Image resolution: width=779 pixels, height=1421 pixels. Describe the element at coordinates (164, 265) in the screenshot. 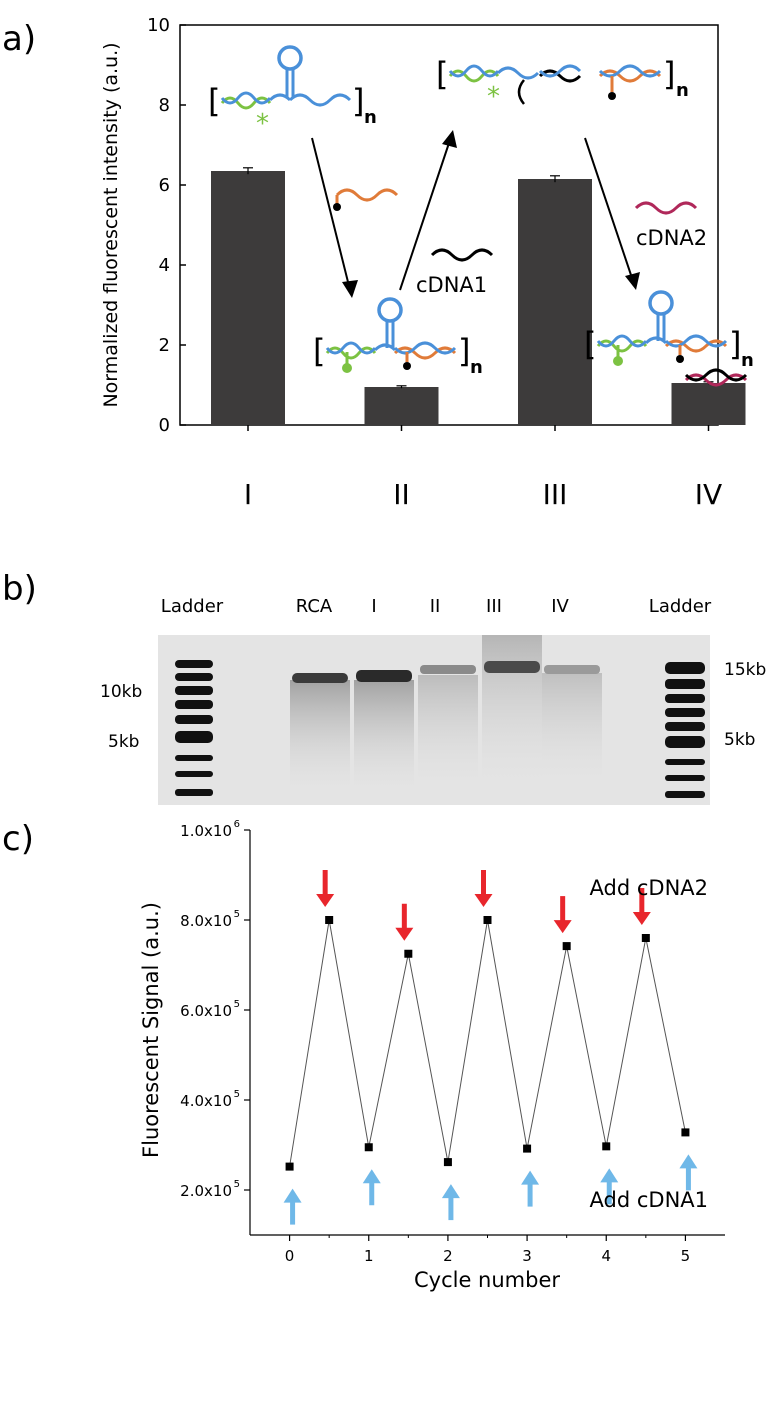

I see `bar-y-tick-label: 4` at that location.